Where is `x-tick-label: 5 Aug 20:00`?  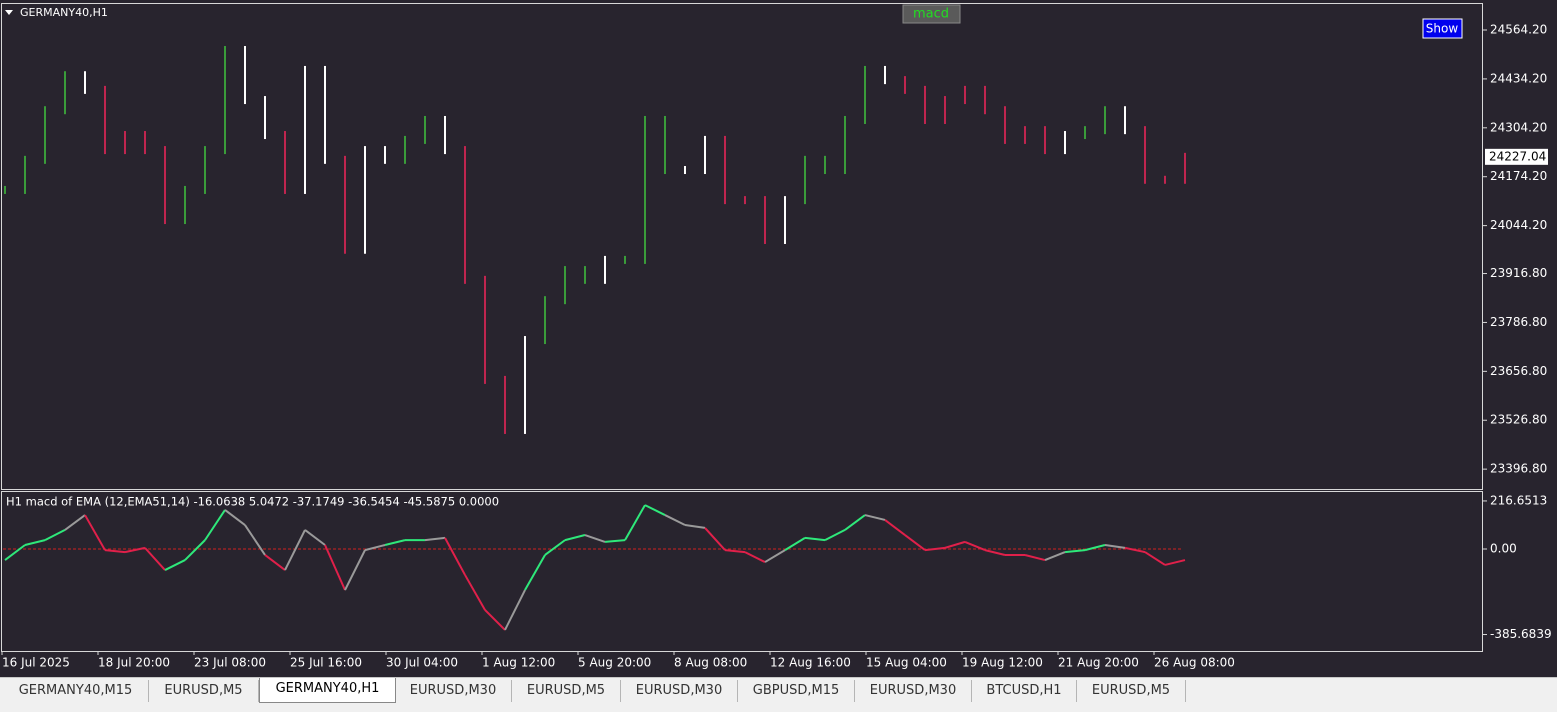
x-tick-label: 5 Aug 20:00 is located at coordinates (614, 663).